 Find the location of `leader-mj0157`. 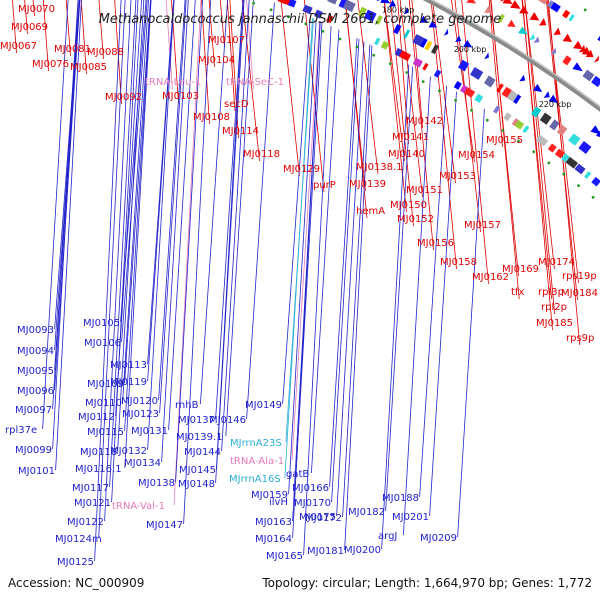

leader-mj0157 is located at coordinates (467, 116).